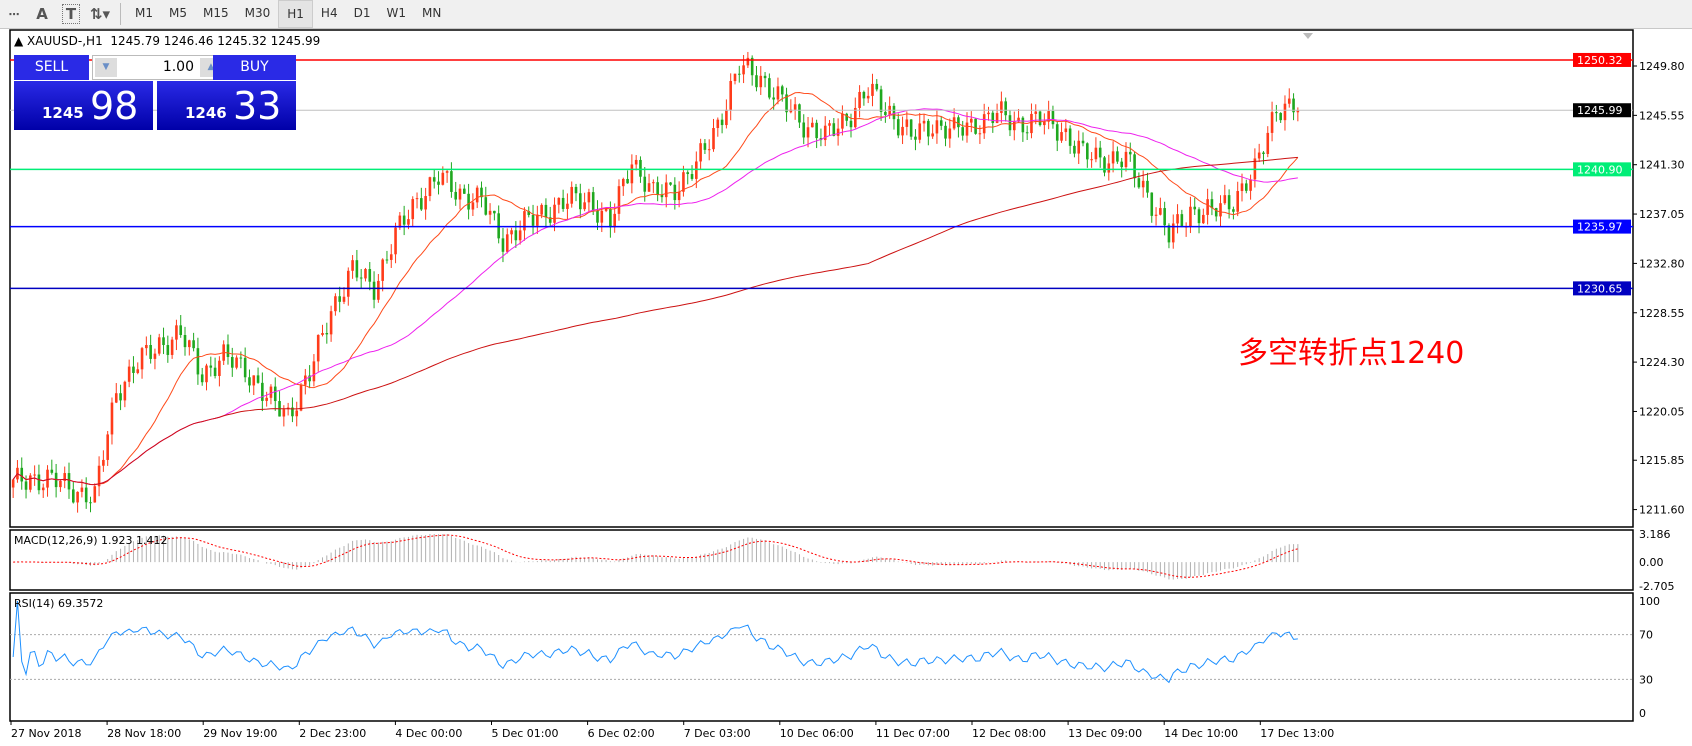 Image resolution: width=1692 pixels, height=746 pixels. What do you see at coordinates (42, 14) in the screenshot?
I see `text-icon: A` at bounding box center [42, 14].